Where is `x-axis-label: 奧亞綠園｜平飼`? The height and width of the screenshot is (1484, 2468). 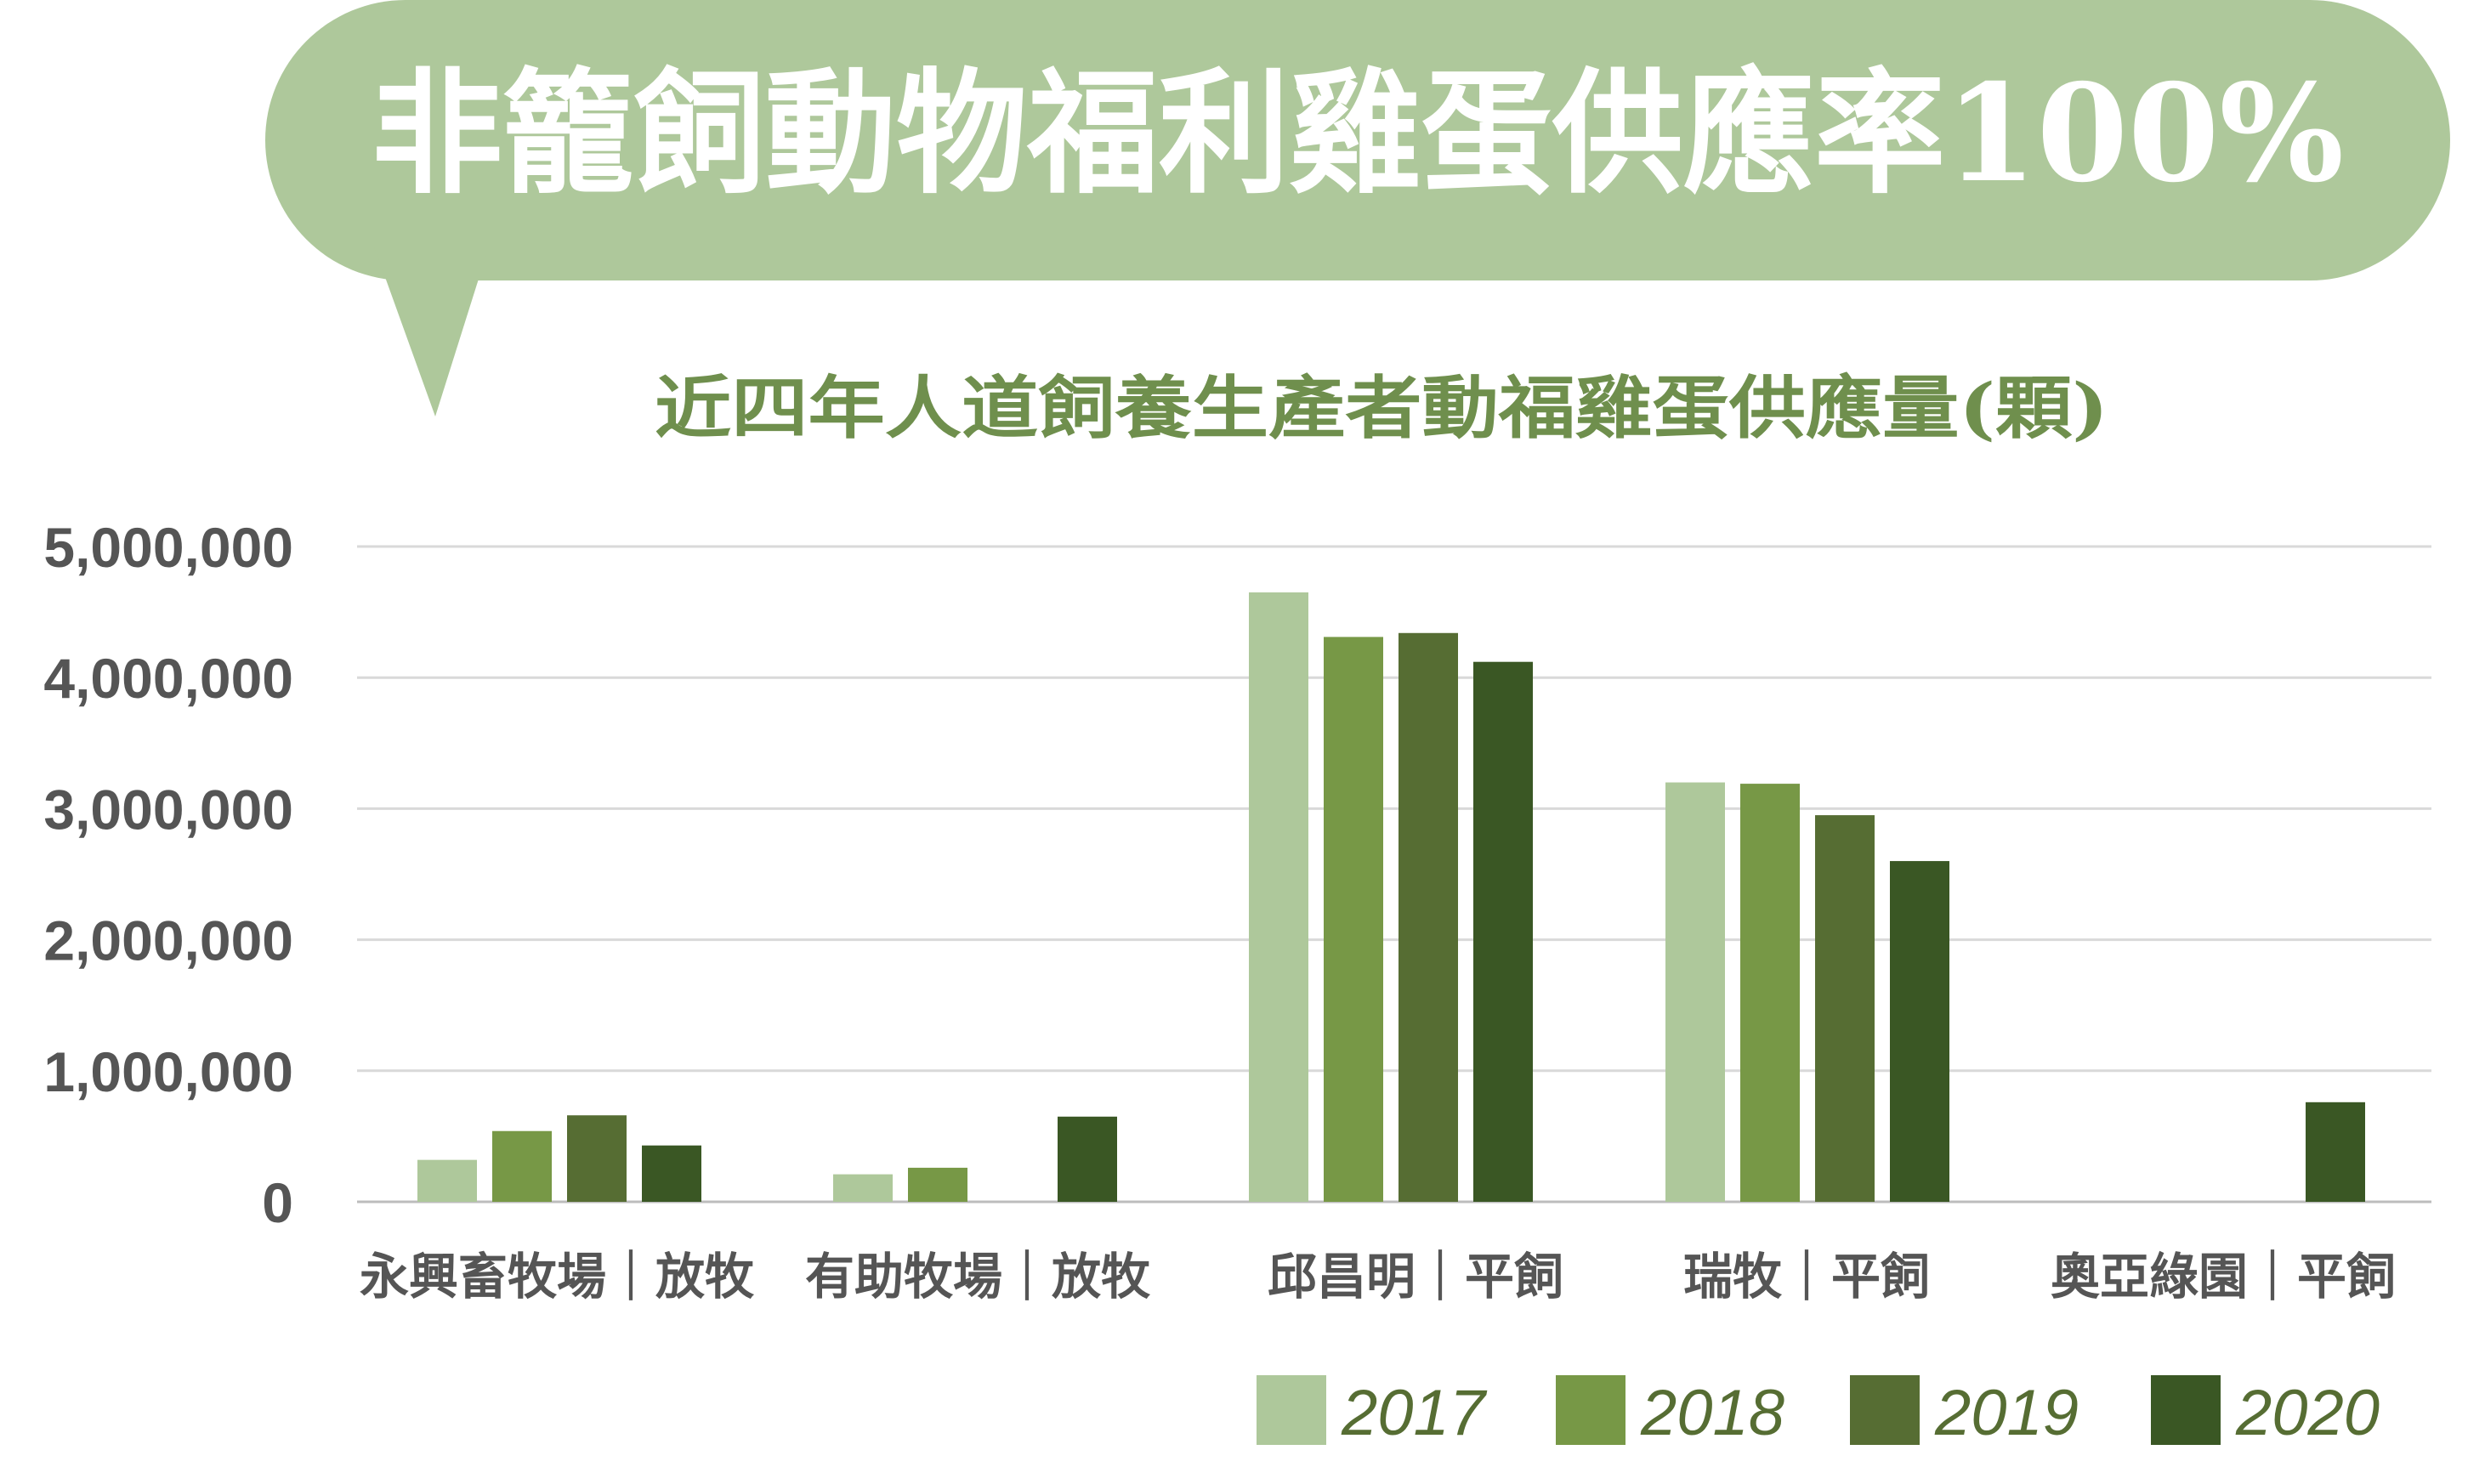
x-axis-label: 奧亞綠園｜平飼 is located at coordinates (2223, 1277).